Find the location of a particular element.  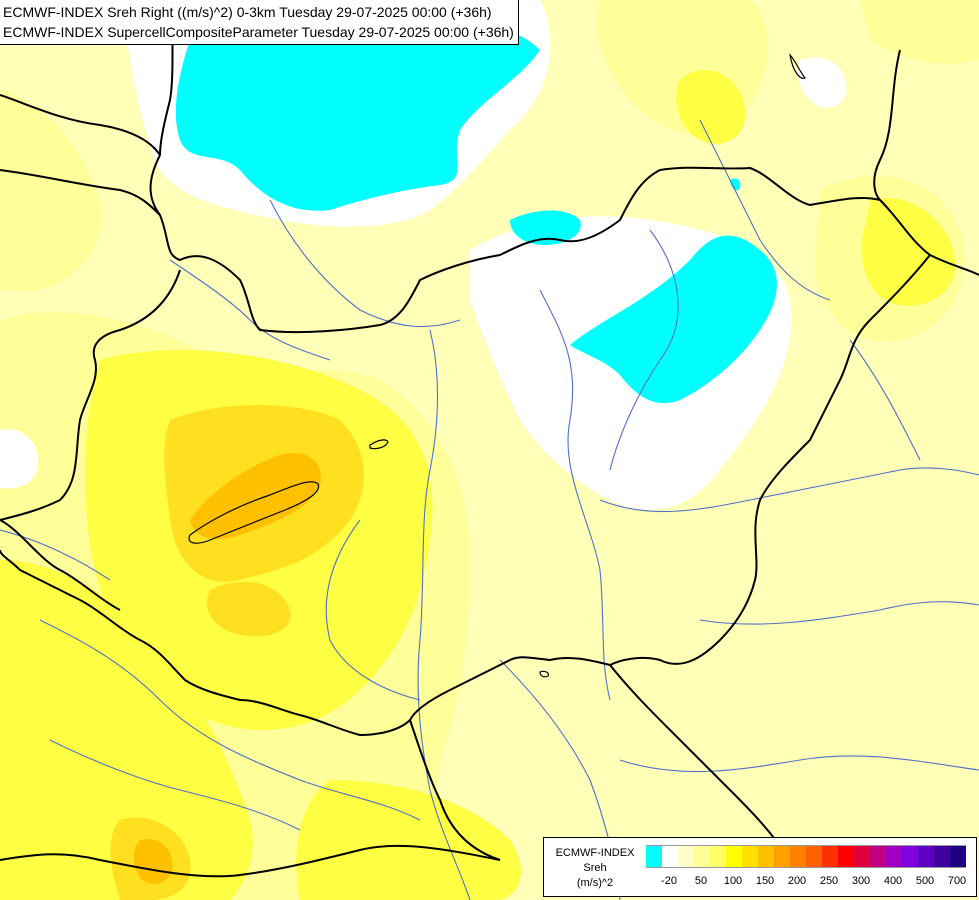

legend-subtitle: Sreh is located at coordinates (595, 868).